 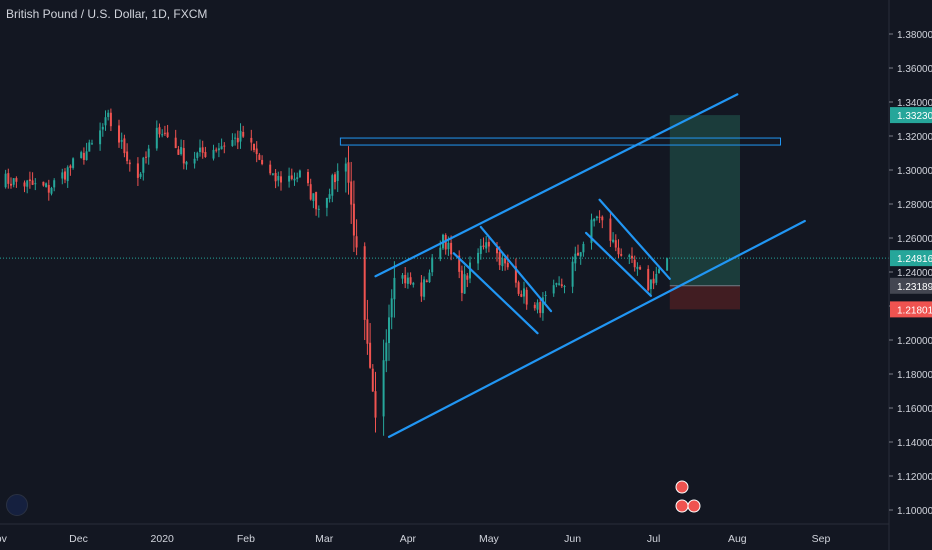 I want to click on tradingview-logo-icon, so click(x=17, y=505).